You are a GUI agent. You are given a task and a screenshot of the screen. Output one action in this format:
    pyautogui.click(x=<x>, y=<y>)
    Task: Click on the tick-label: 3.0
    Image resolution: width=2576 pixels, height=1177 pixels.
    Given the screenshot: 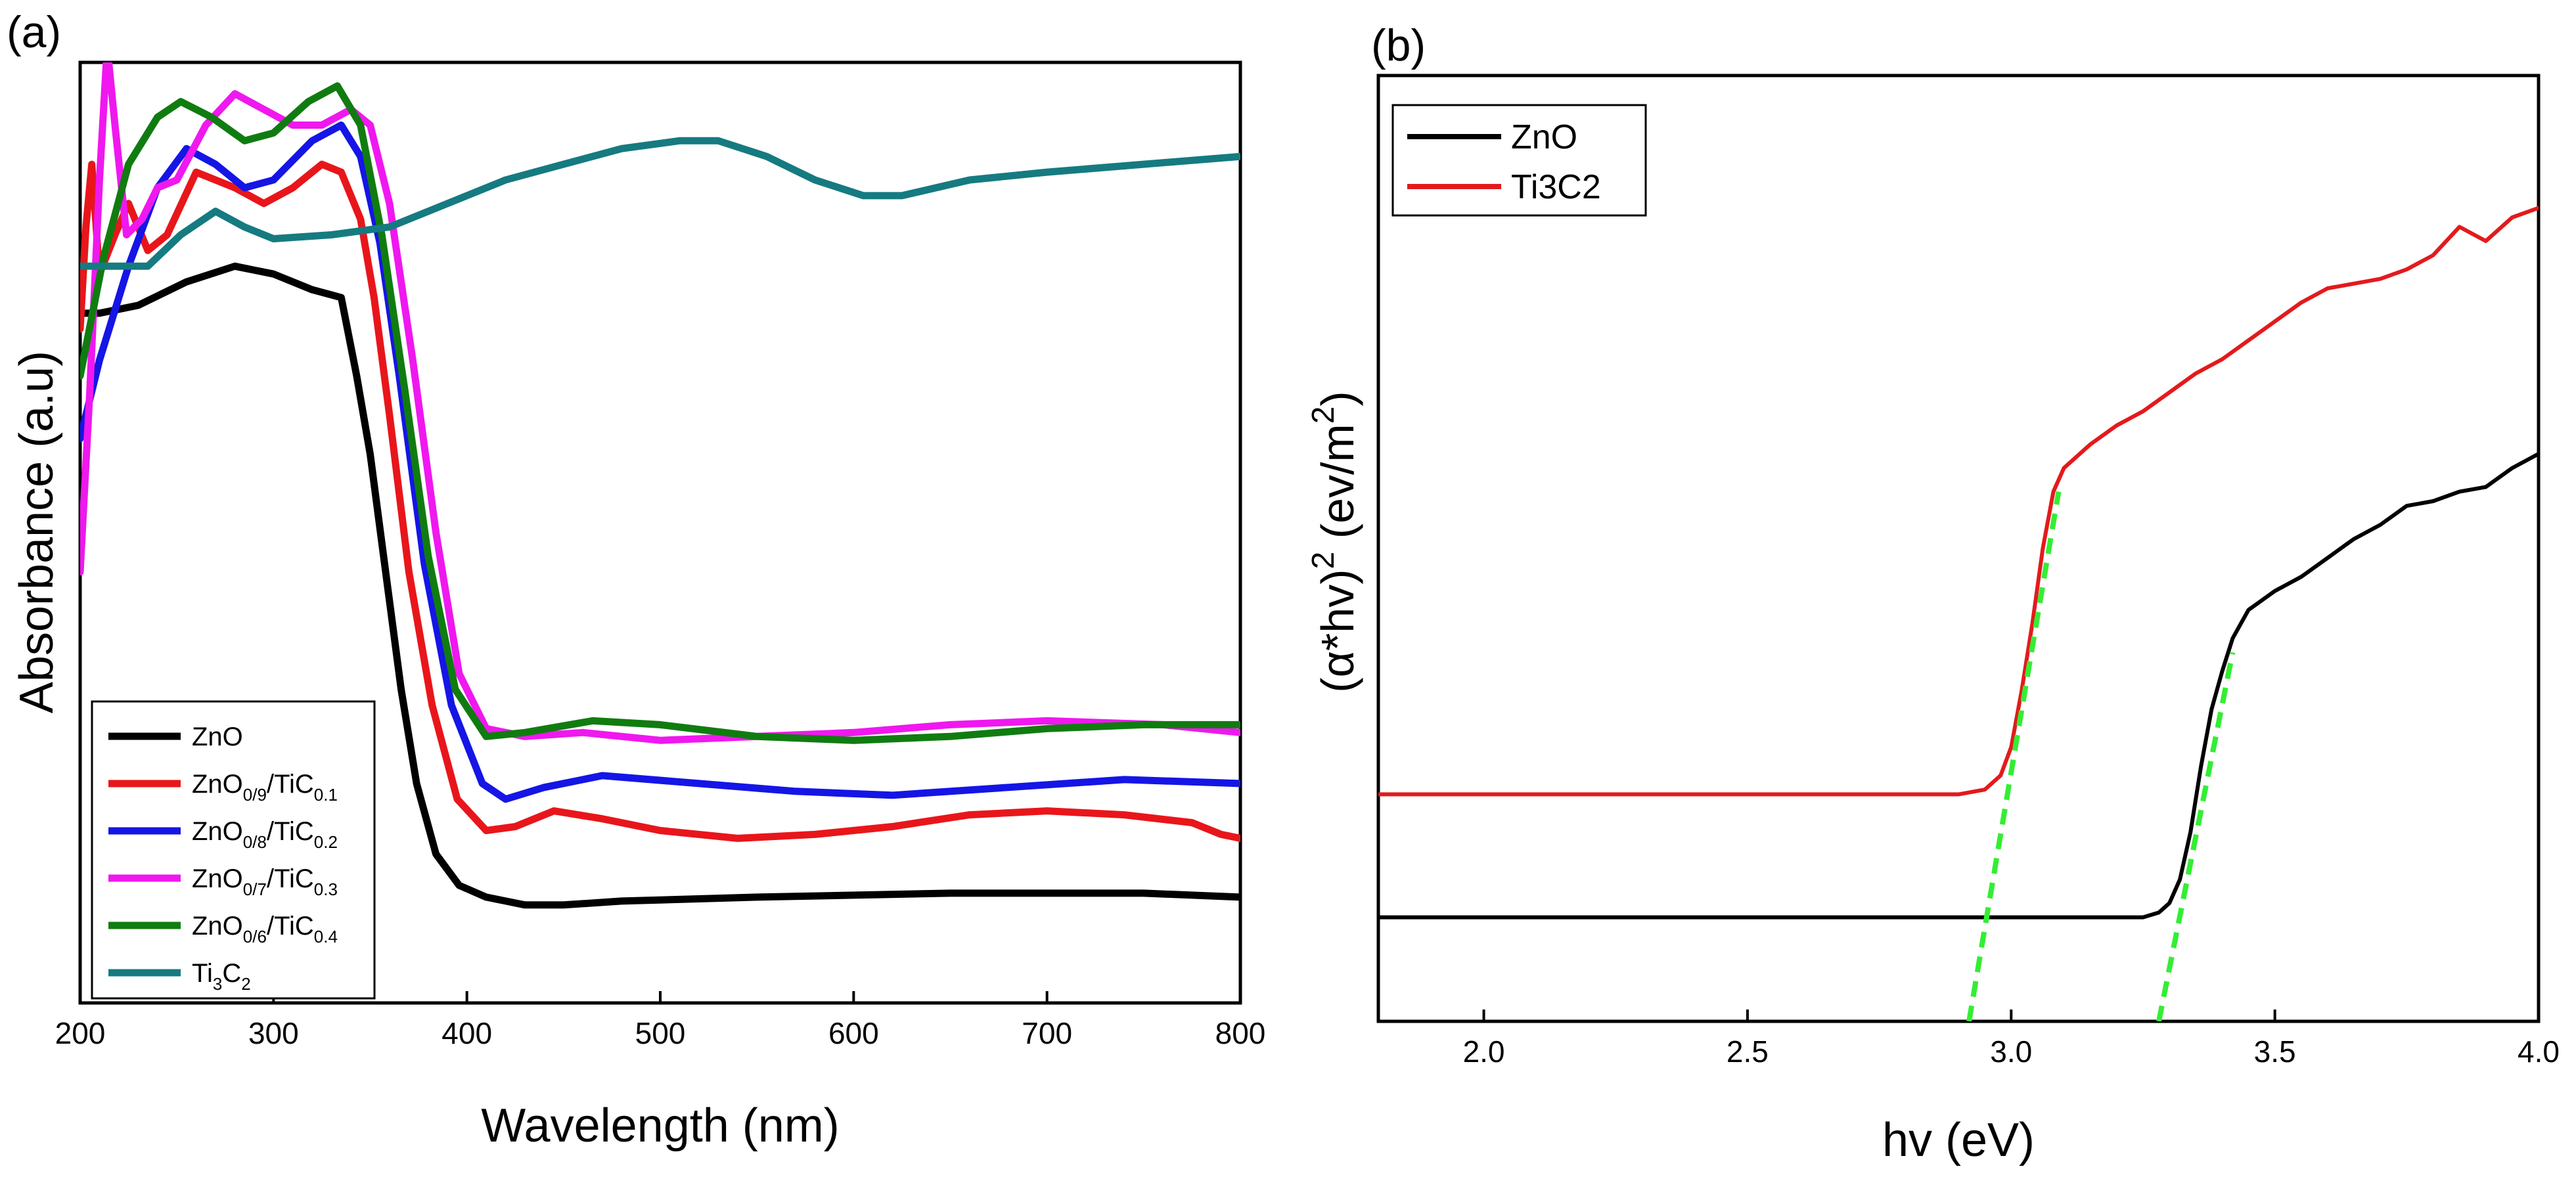 What is the action you would take?
    pyautogui.click(x=2011, y=1051)
    